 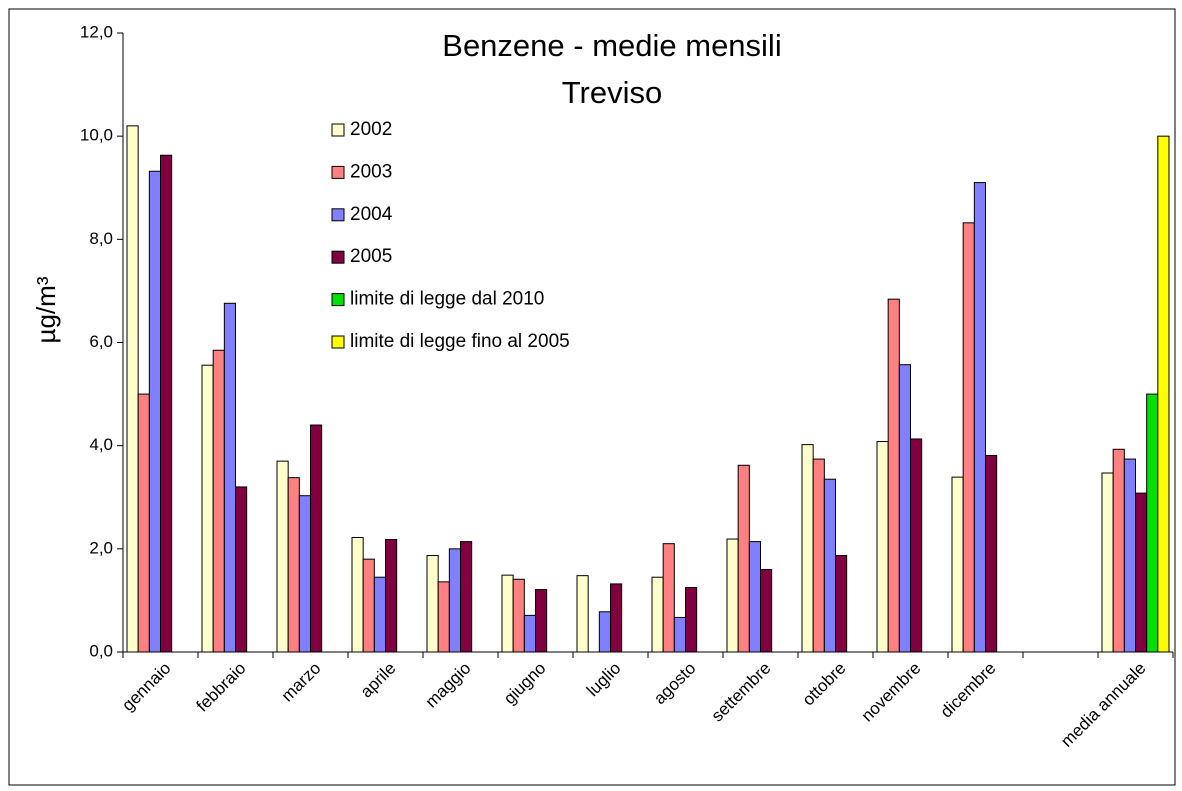 What do you see at coordinates (371, 129) in the screenshot?
I see `legend-label: 2002` at bounding box center [371, 129].